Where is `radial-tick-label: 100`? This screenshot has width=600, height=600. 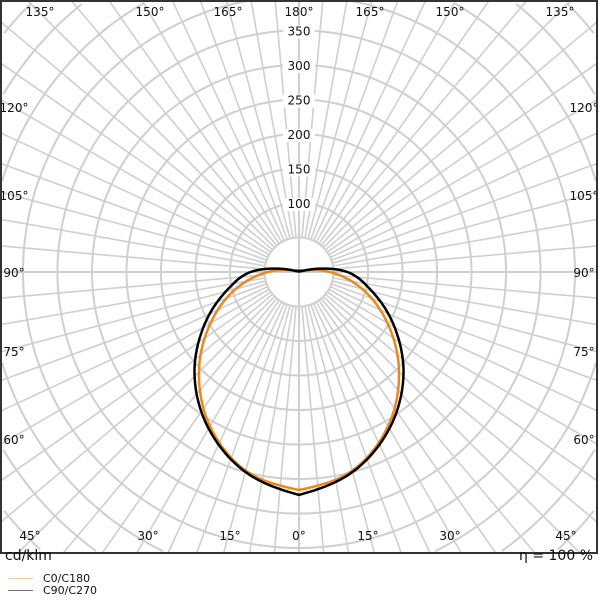
radial-tick-label: 100 is located at coordinates (299, 204).